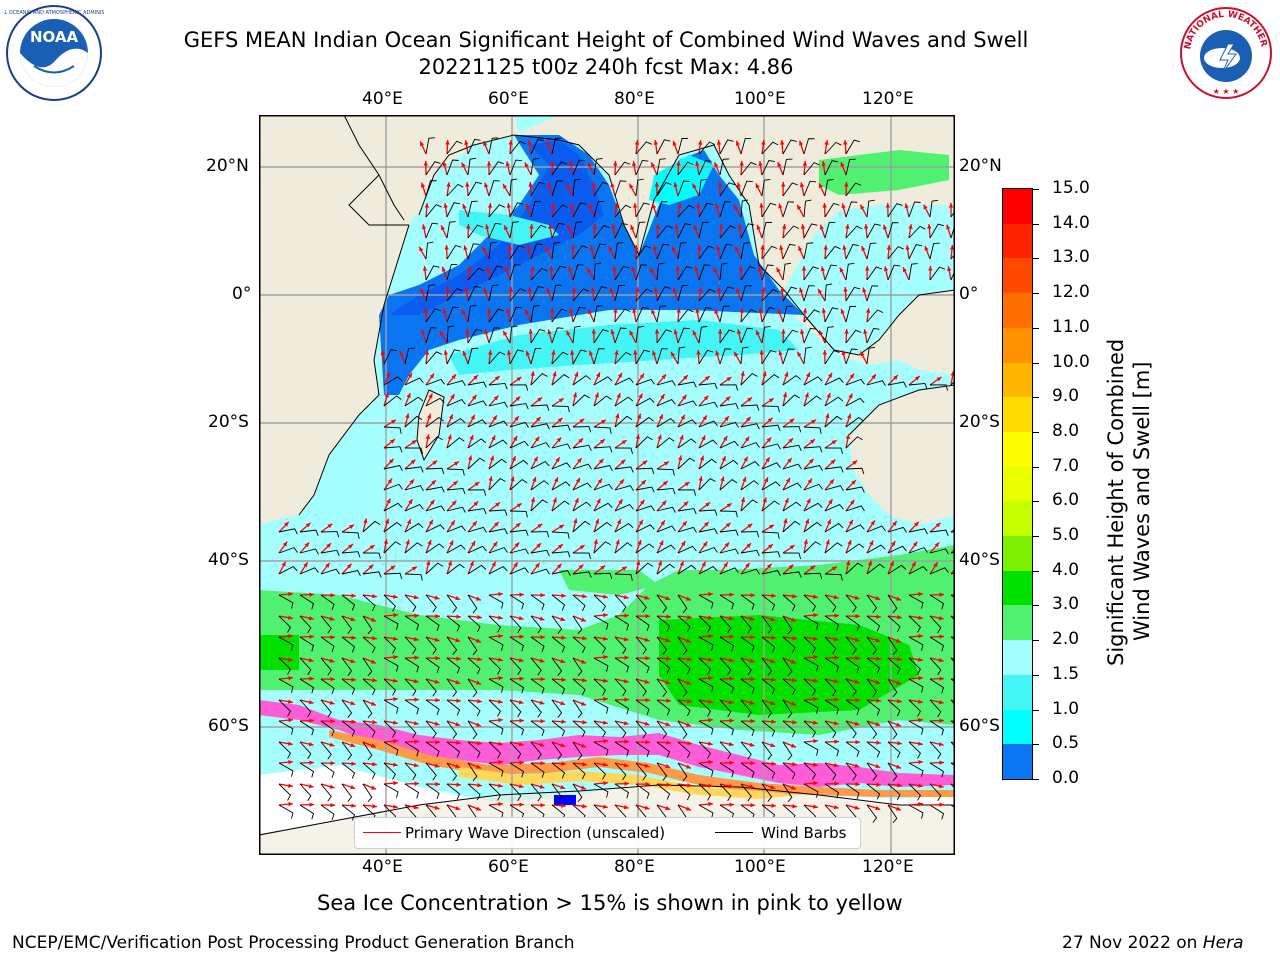 The image size is (1280, 960). Describe the element at coordinates (980, 166) in the screenshot. I see `lat-tick-right-20n: 20°N` at that location.